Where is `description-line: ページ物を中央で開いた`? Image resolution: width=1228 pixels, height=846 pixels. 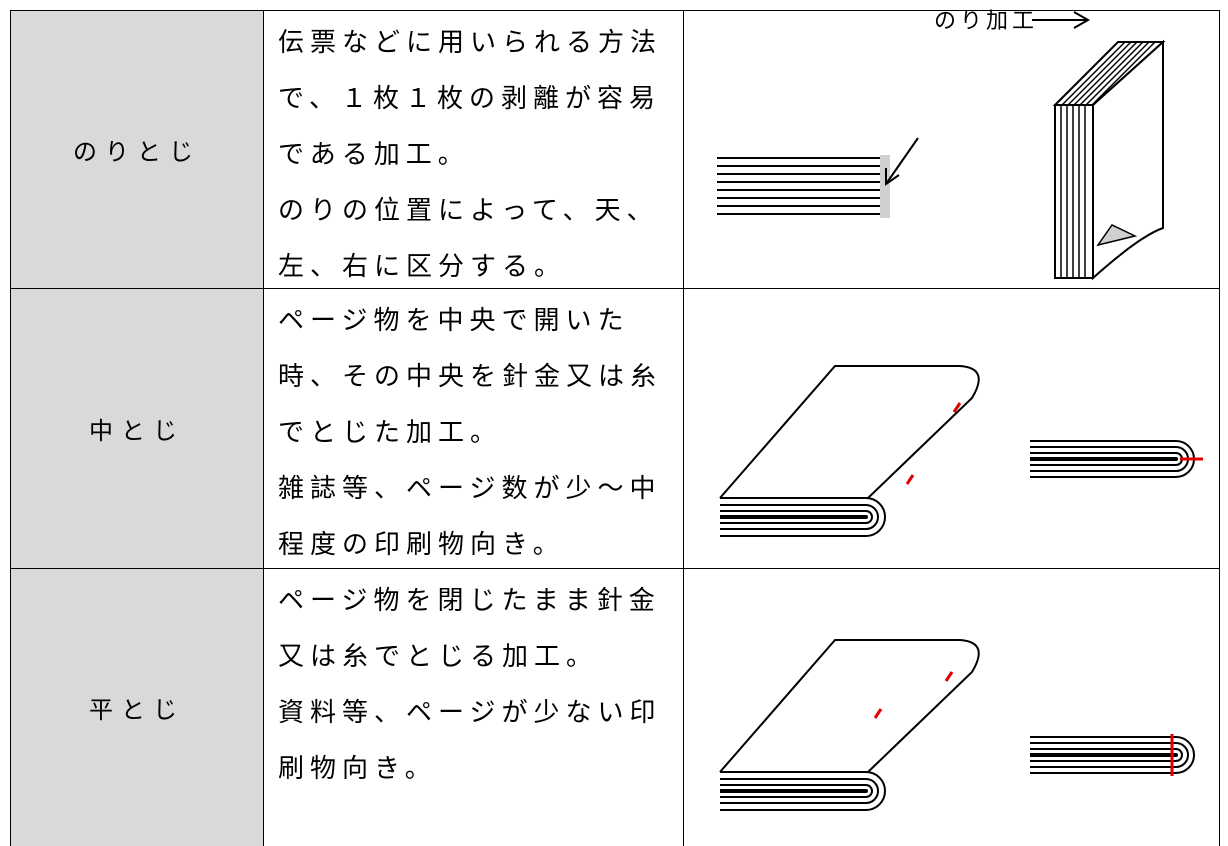
description-line: ページ物を中央で開いた is located at coordinates (454, 321).